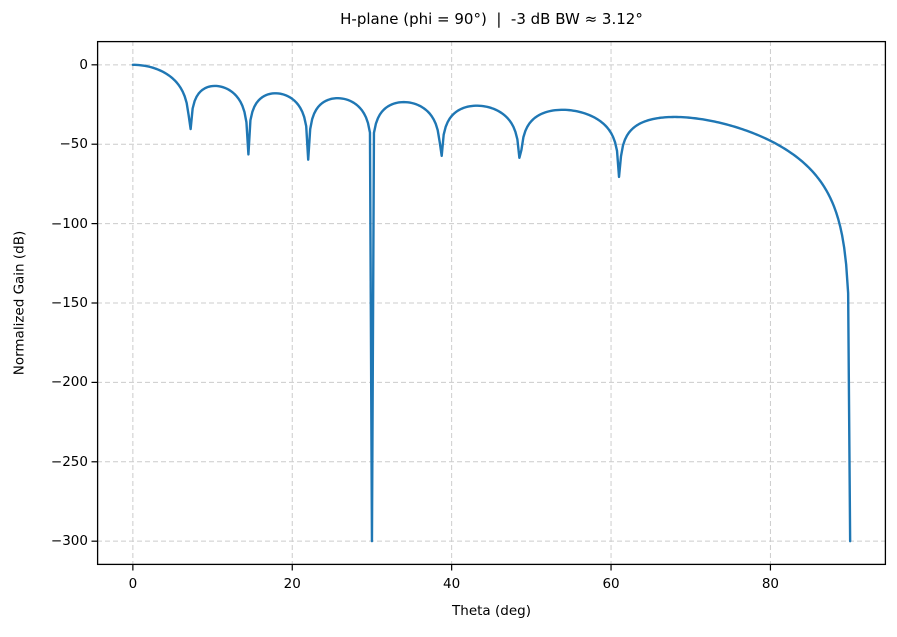 This screenshot has height=637, width=897. What do you see at coordinates (452, 584) in the screenshot?
I see `x-tick-label: 40` at bounding box center [452, 584].